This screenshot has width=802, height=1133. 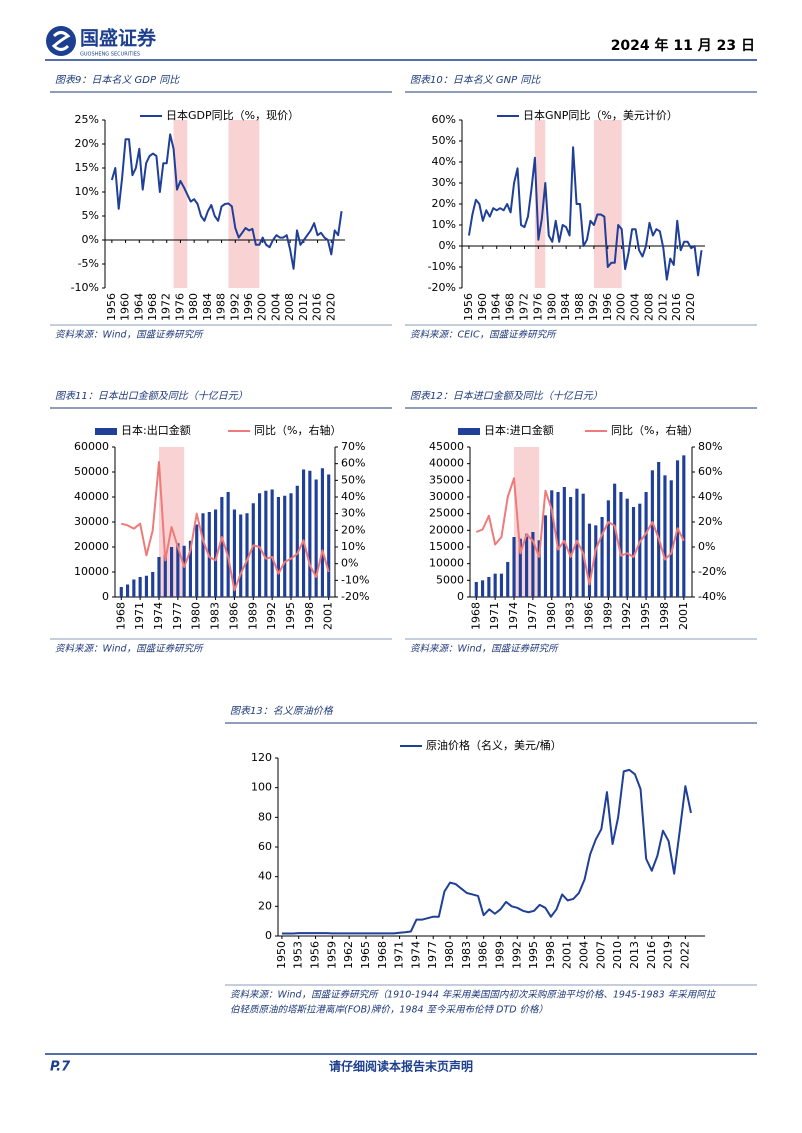 I want to click on logo-swirl, so click(x=61, y=41).